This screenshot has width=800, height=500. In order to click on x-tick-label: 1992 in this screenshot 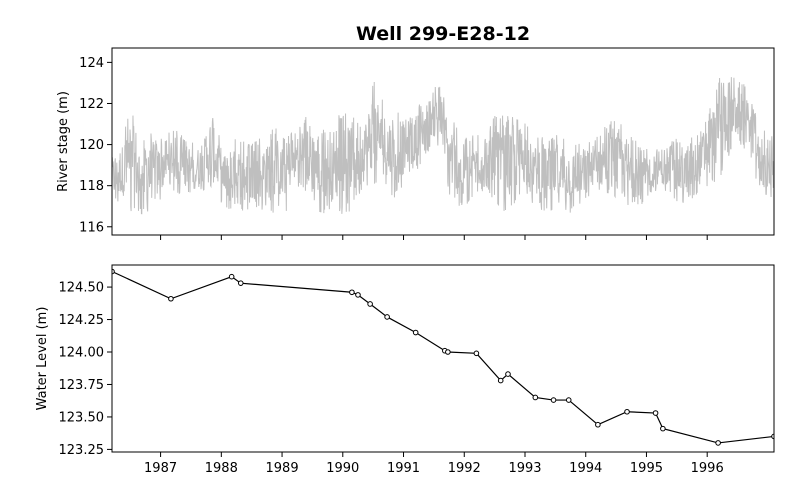, I will do `click(464, 468)`.